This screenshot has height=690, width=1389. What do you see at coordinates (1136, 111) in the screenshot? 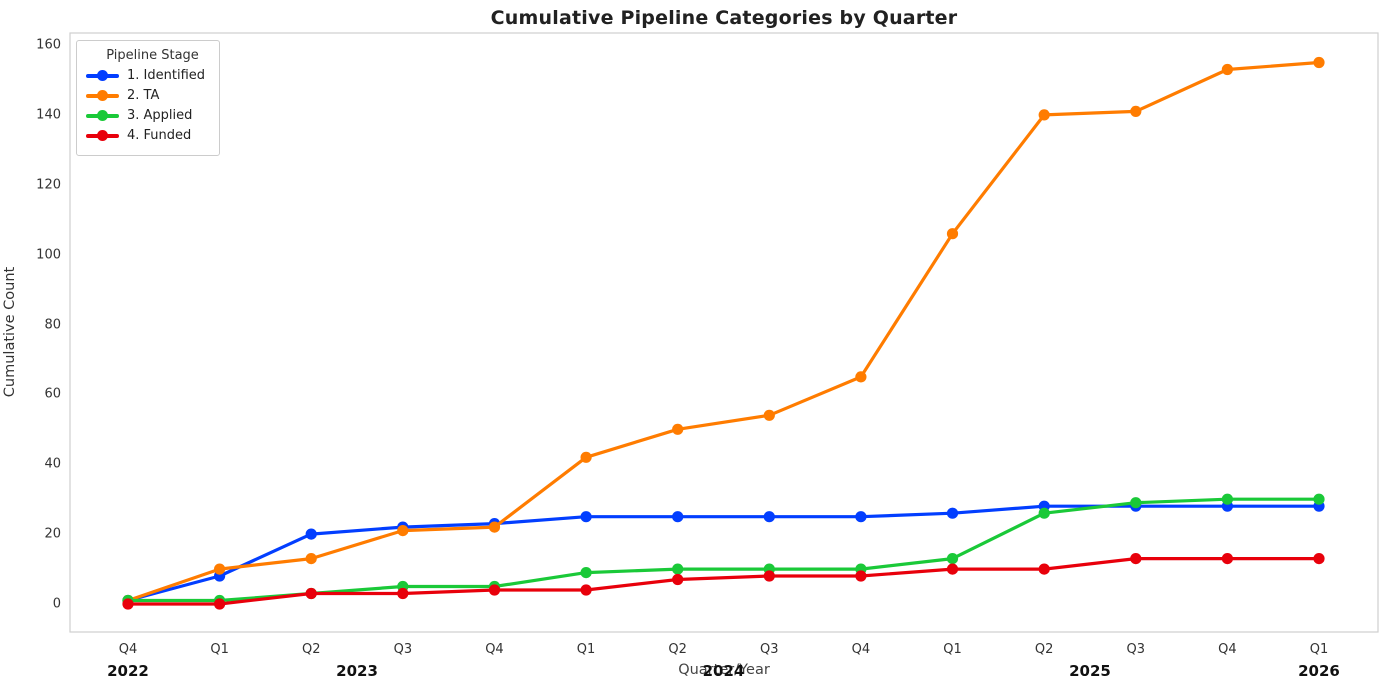
I see `data-point-2-Q32025` at bounding box center [1136, 111].